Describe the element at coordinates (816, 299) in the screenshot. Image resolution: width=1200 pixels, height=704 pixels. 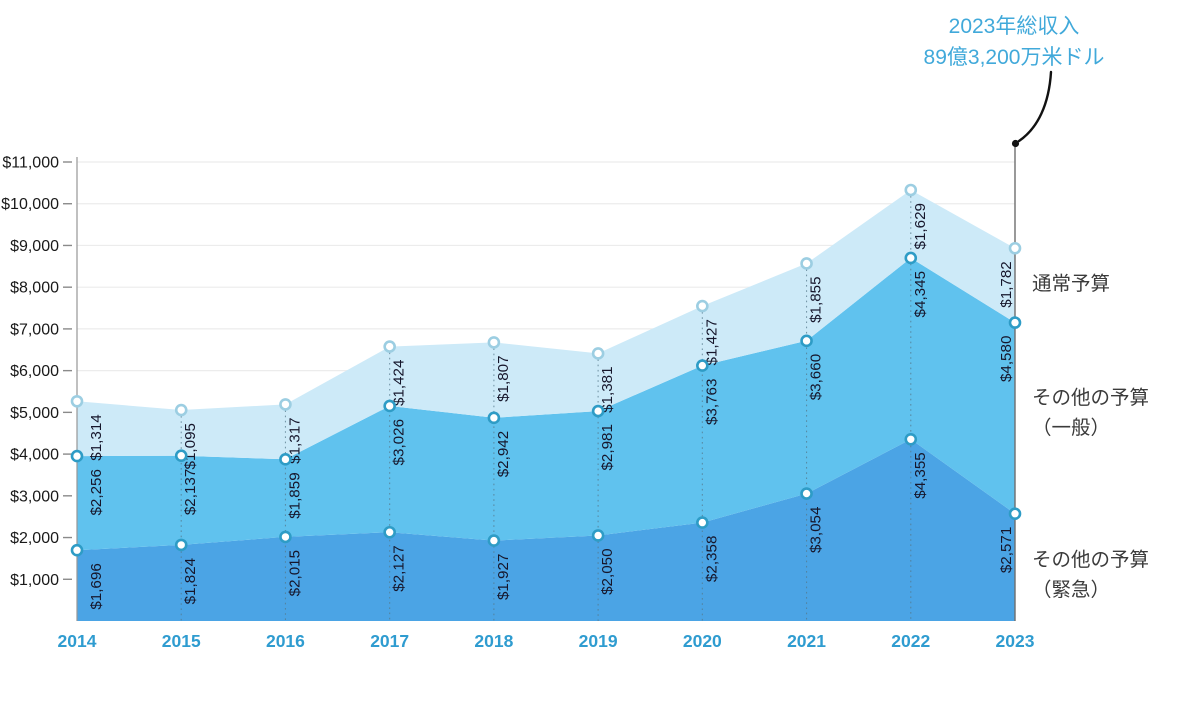
I see `data-point-label: $1,855` at that location.